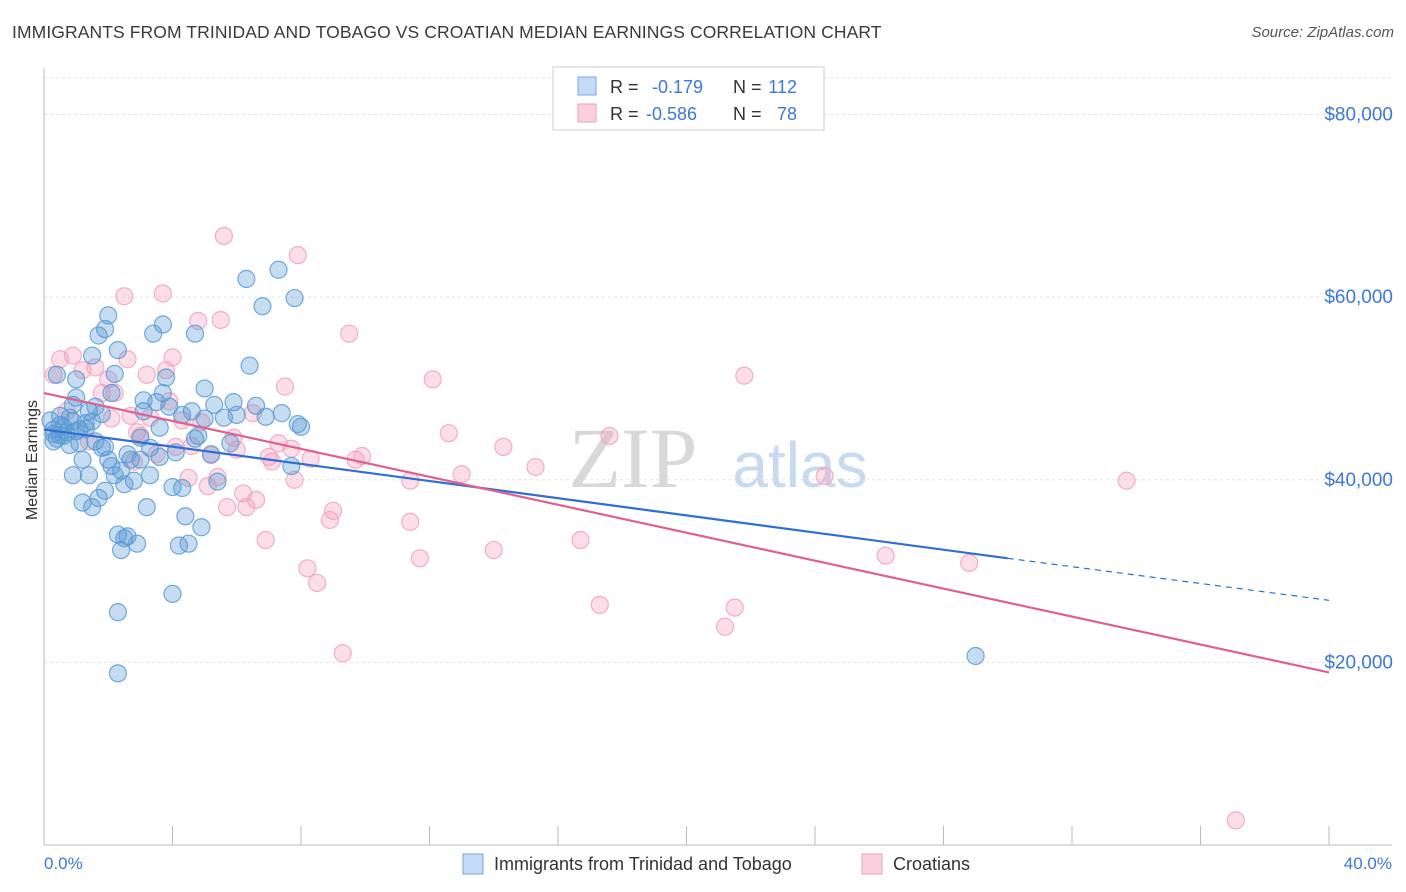 The height and width of the screenshot is (892, 1406). What do you see at coordinates (643, 864) in the screenshot?
I see `bottom-legend-blue-label: Immigrants from Trinidad and Tobago` at bounding box center [643, 864].